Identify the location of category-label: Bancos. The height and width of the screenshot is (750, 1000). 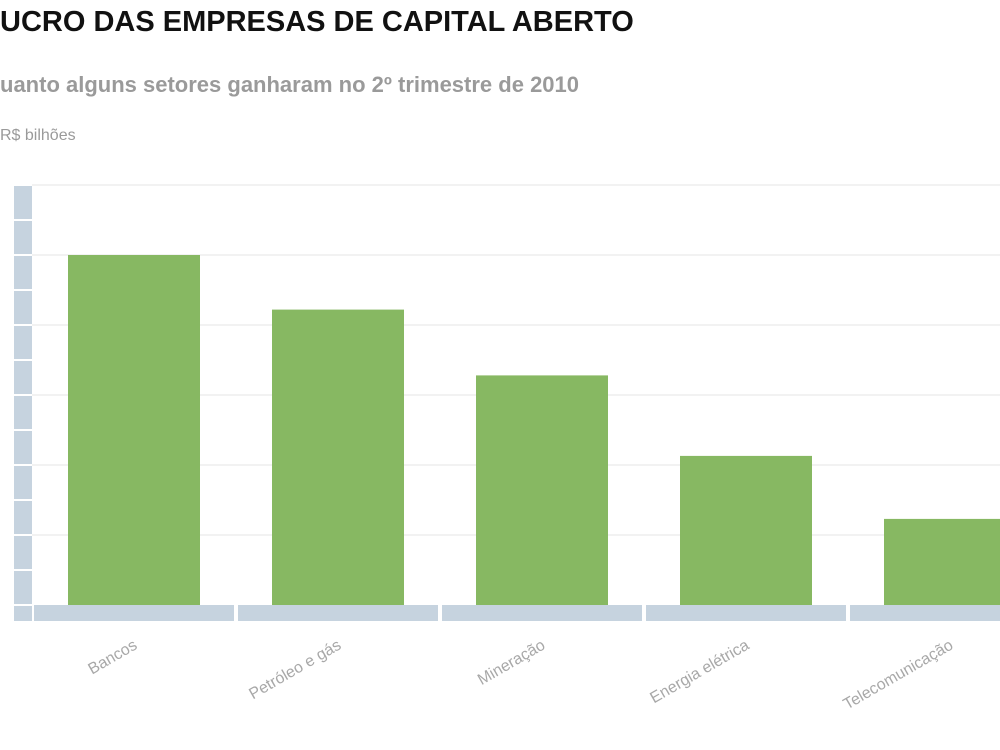
(112, 657).